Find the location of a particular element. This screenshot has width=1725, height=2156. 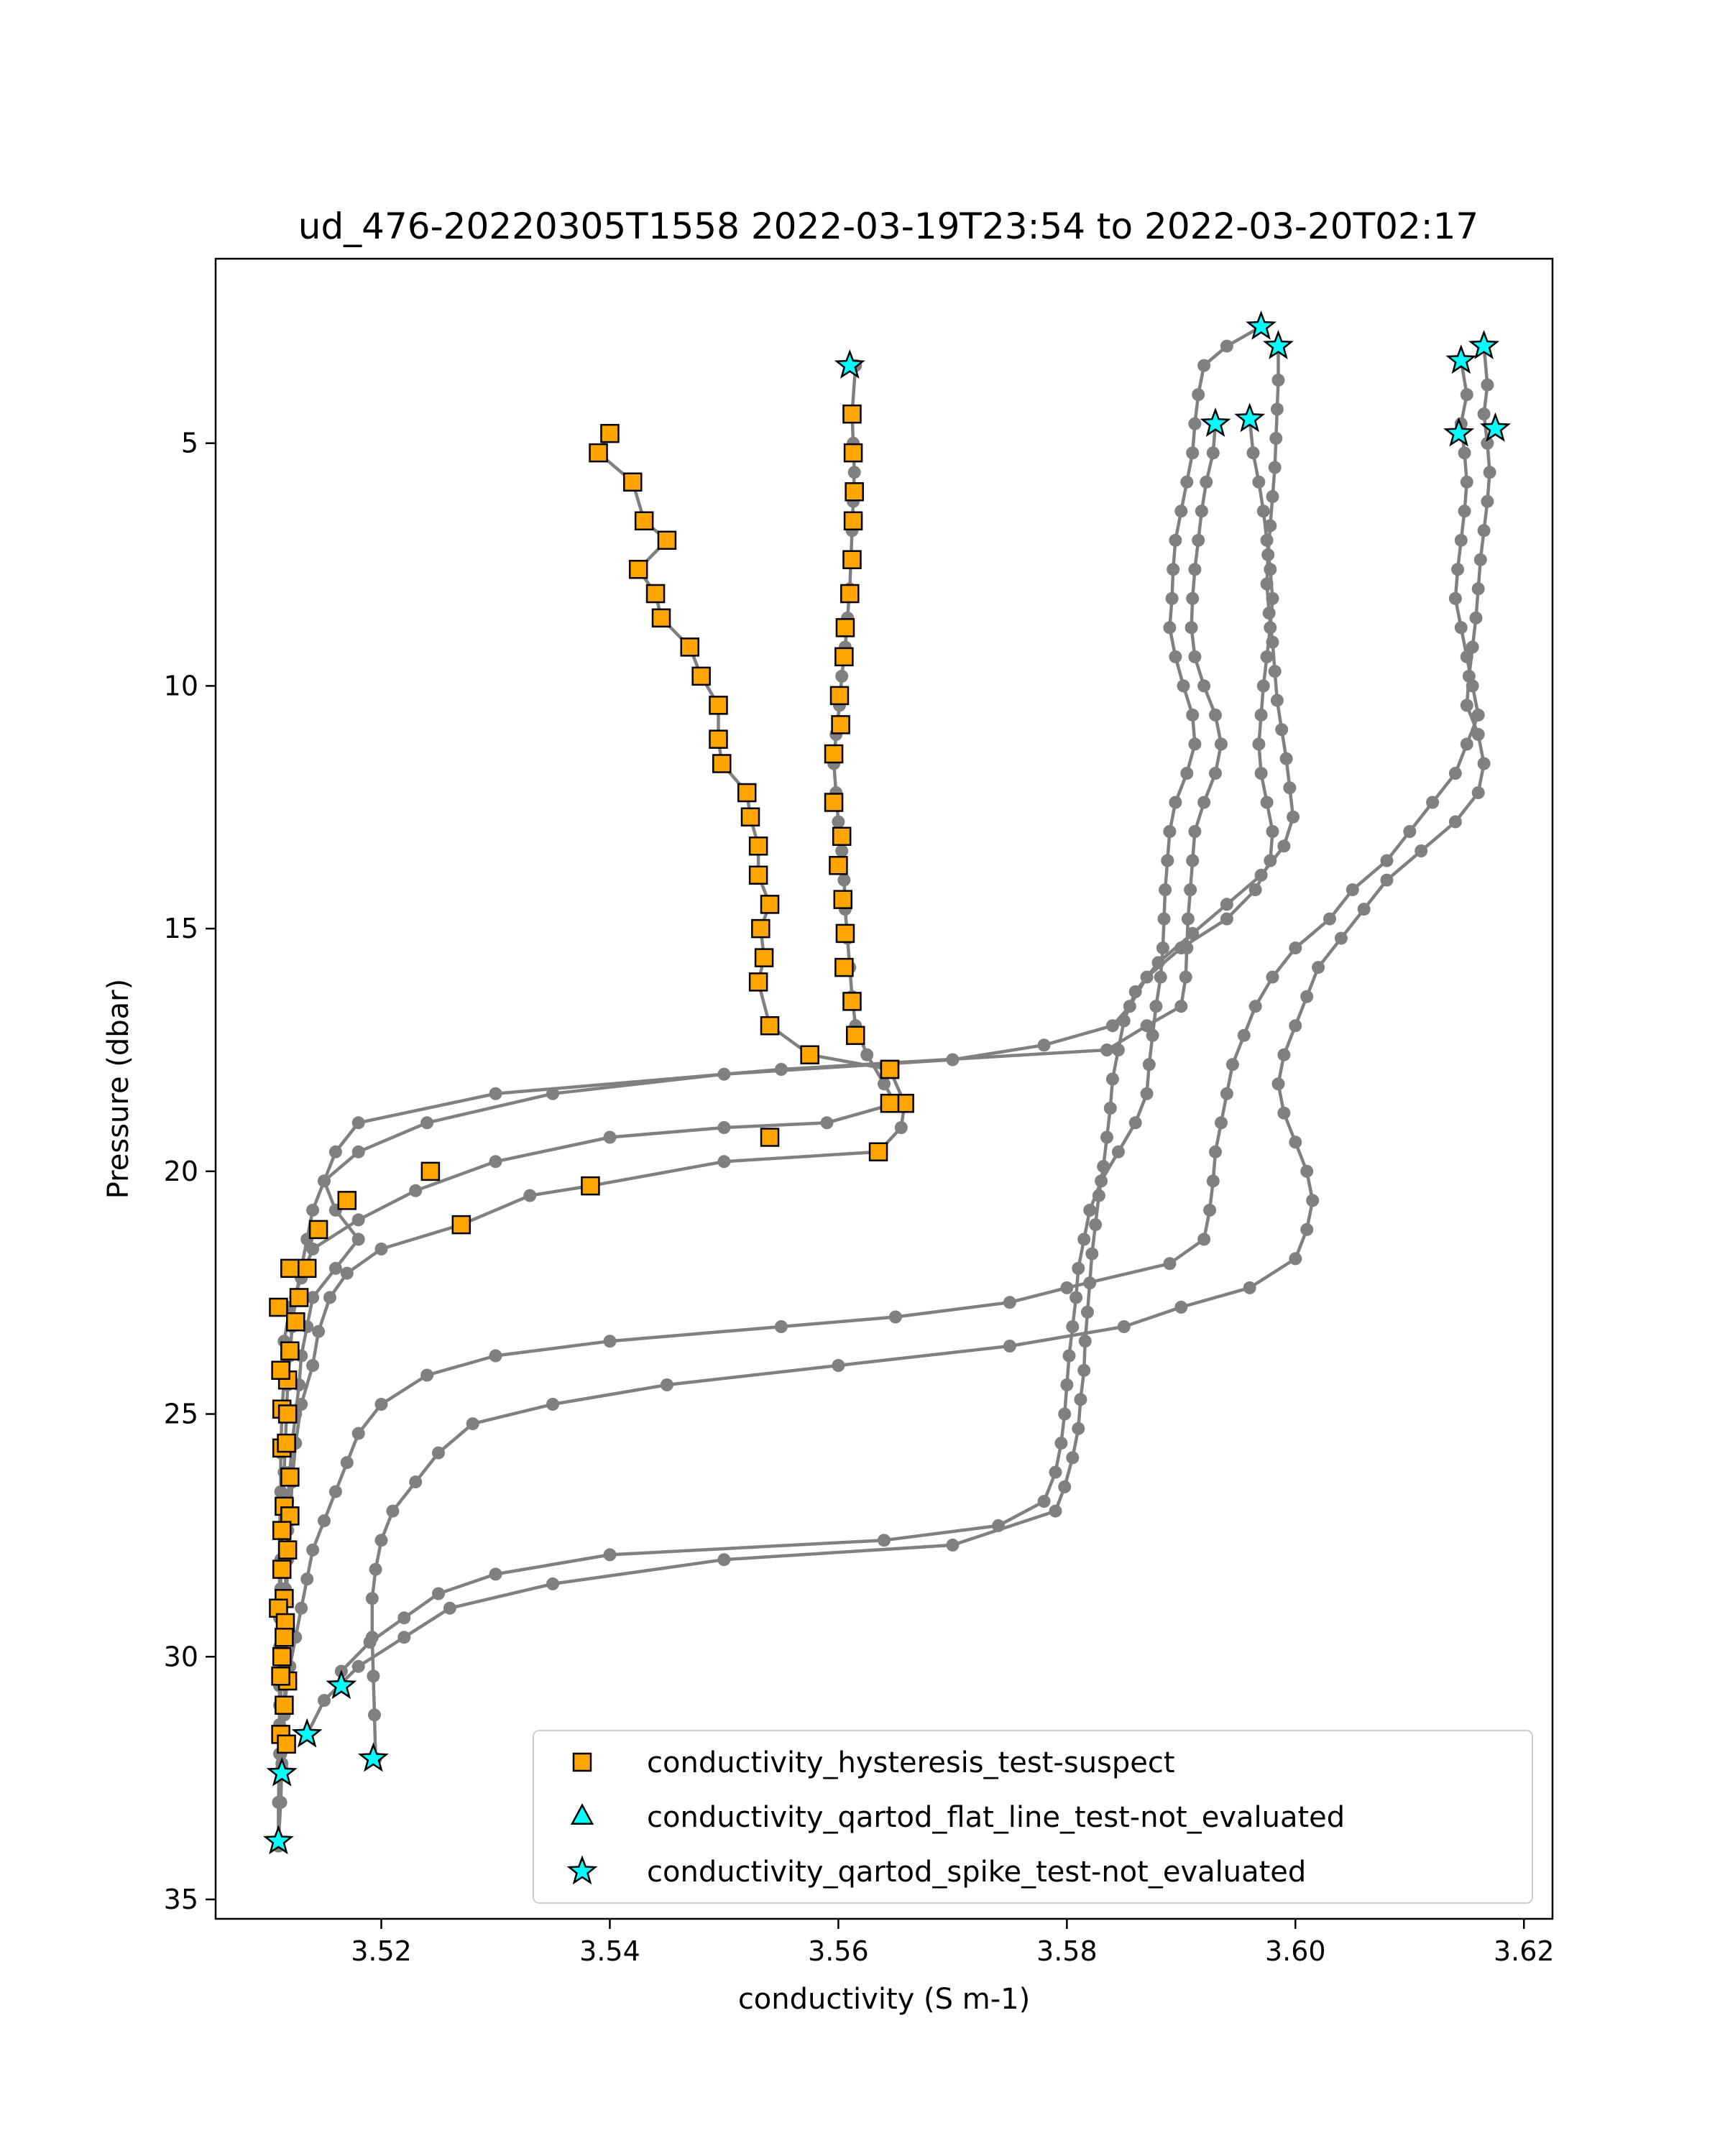

y-axis: 5 10 15 20 25 30 35 is located at coordinates (190, 1171).